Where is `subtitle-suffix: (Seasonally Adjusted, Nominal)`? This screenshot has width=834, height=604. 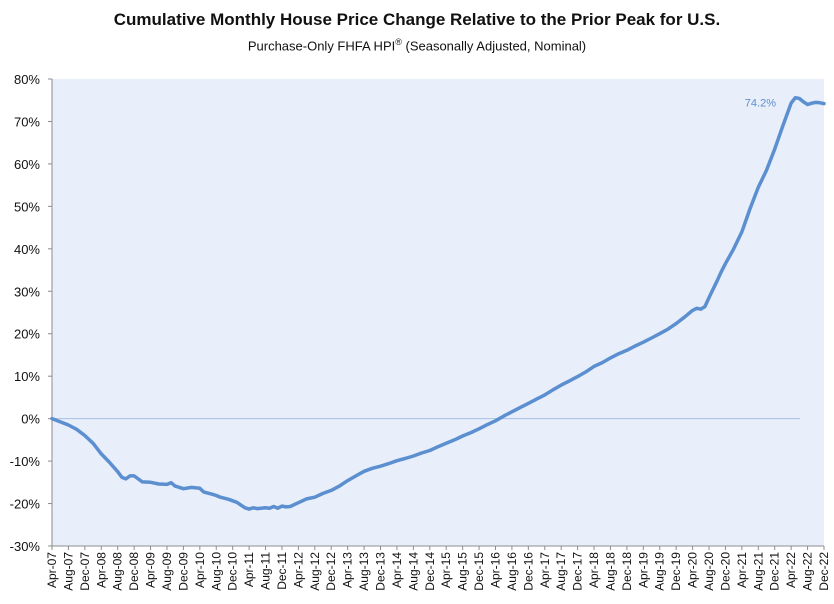
subtitle-suffix: (Seasonally Adjusted, Nominal) is located at coordinates (494, 46).